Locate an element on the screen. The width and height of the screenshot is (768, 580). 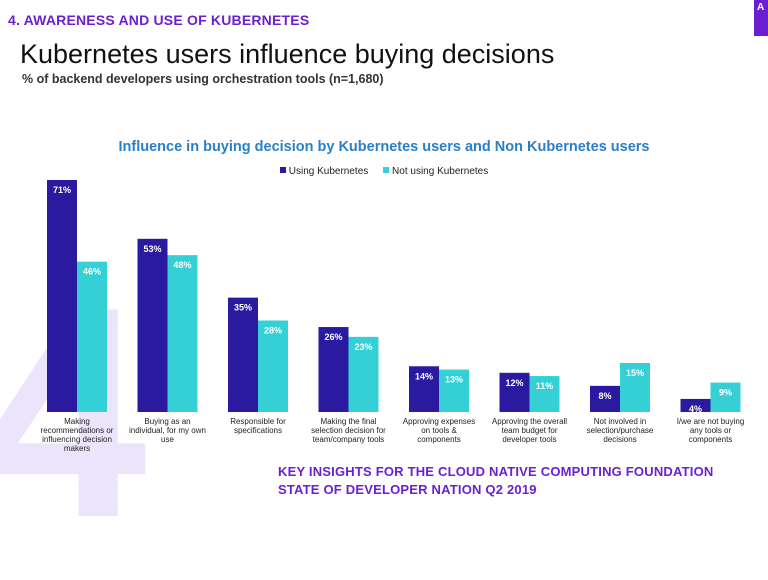
category-label-2: Responsible for specifications is located at coordinates (258, 426).